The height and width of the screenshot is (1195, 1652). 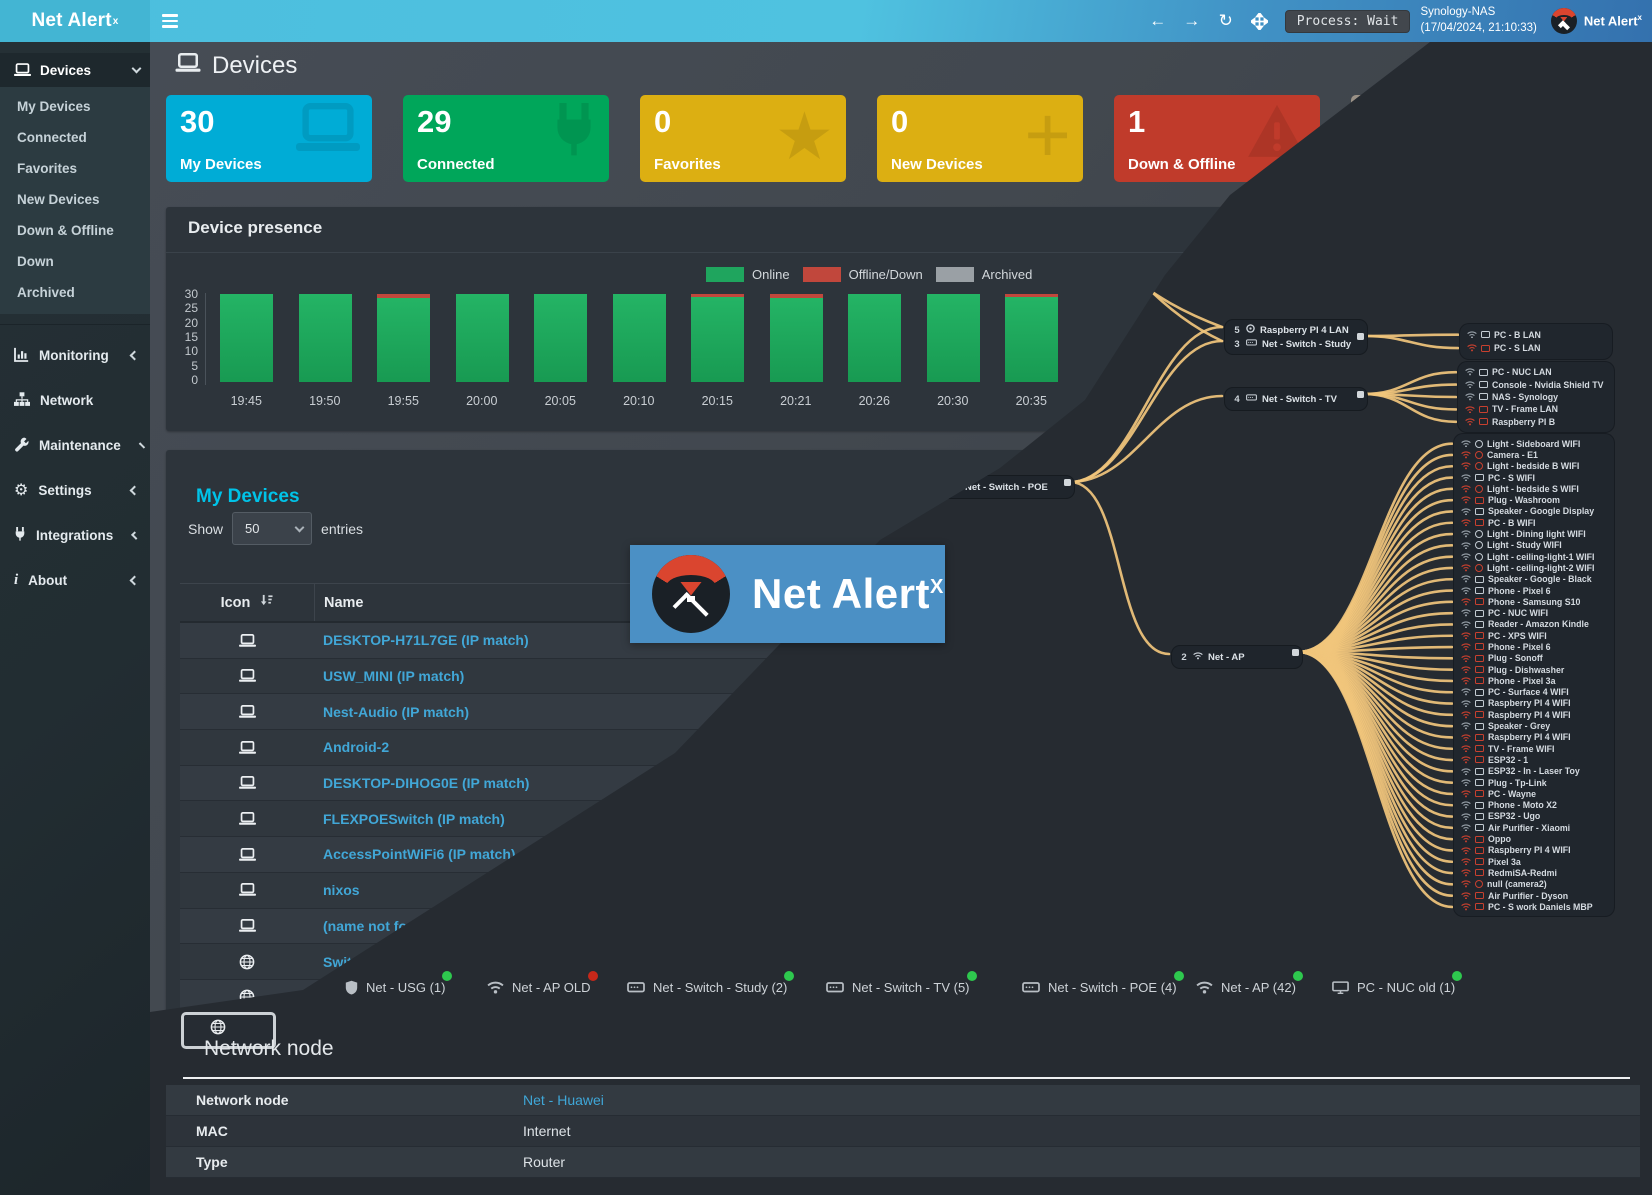 I want to click on device-node-pc-wayne: PC - Wayne, so click(x=1534, y=793).